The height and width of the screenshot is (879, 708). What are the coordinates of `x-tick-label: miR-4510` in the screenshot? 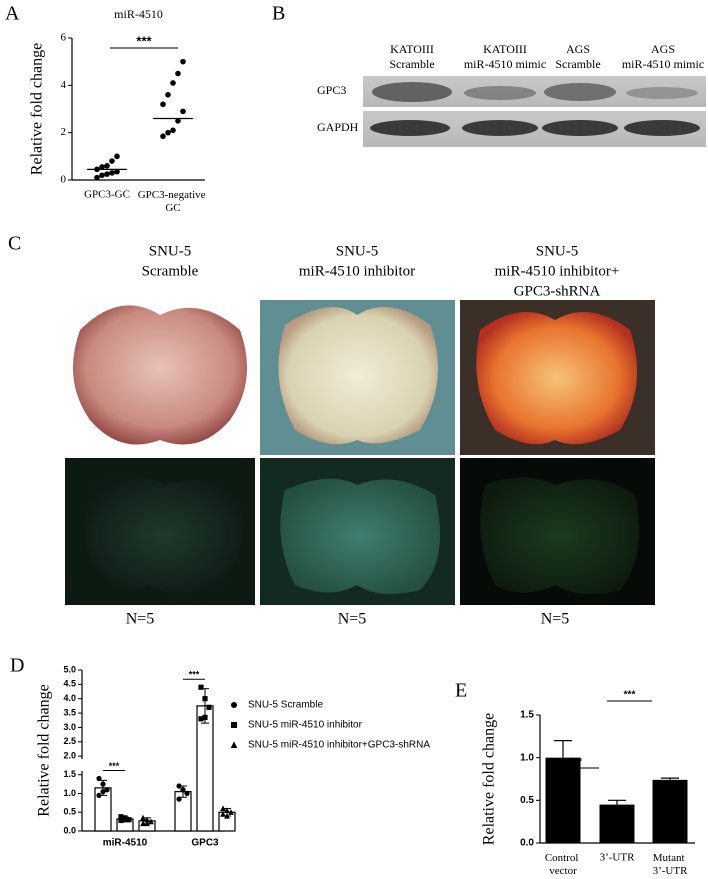 It's located at (125, 843).